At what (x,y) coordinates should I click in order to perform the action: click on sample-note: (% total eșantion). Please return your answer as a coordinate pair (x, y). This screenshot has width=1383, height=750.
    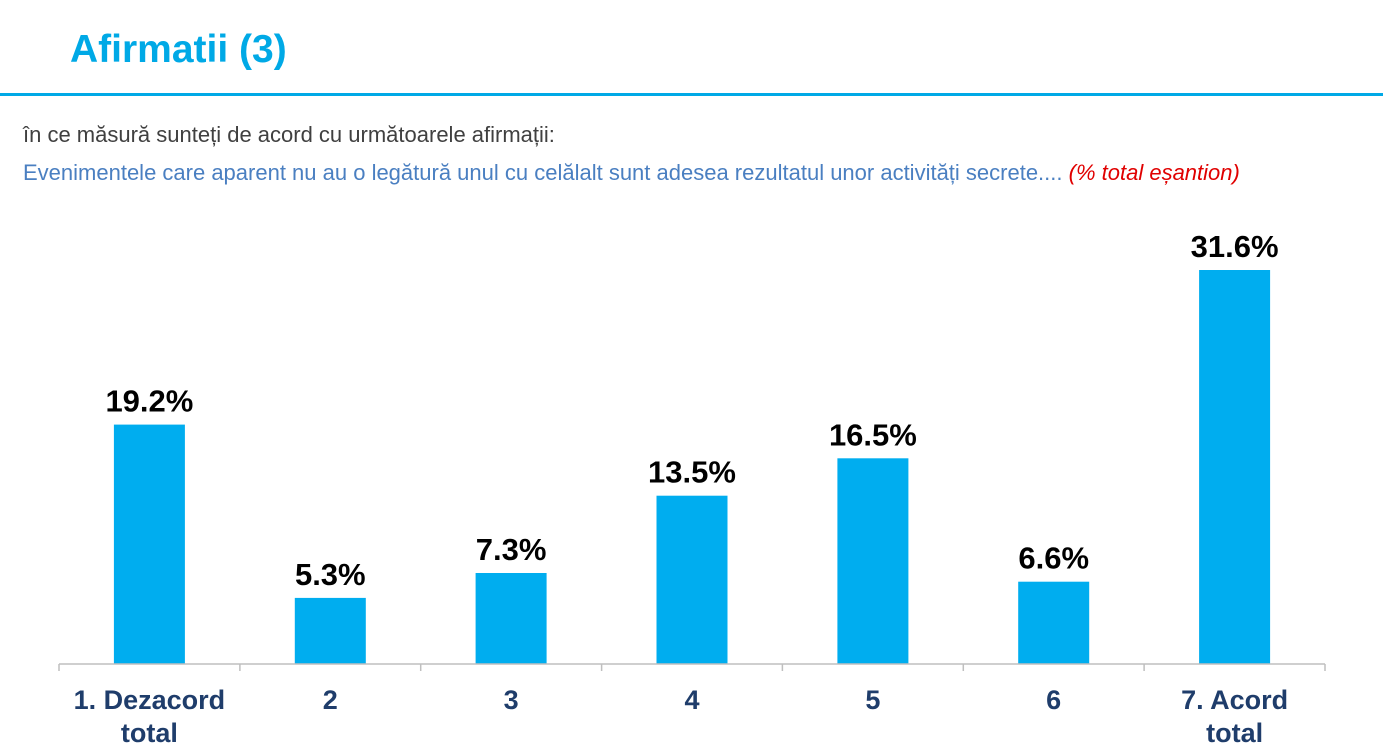
    Looking at the image, I should click on (1154, 172).